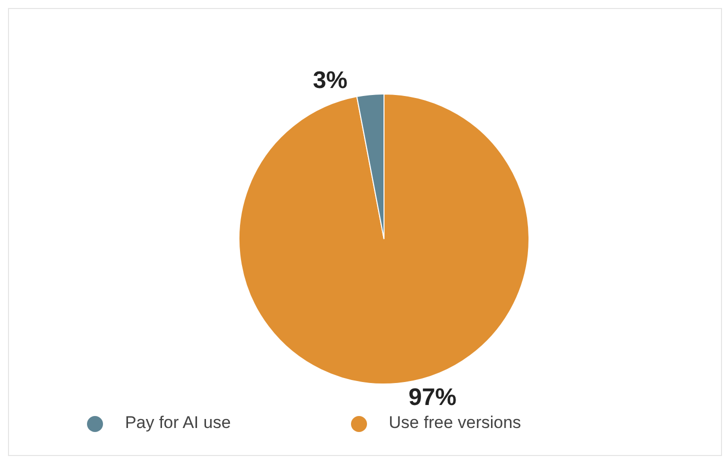 This screenshot has width=728, height=462. I want to click on legend-label: Use free versions, so click(455, 422).